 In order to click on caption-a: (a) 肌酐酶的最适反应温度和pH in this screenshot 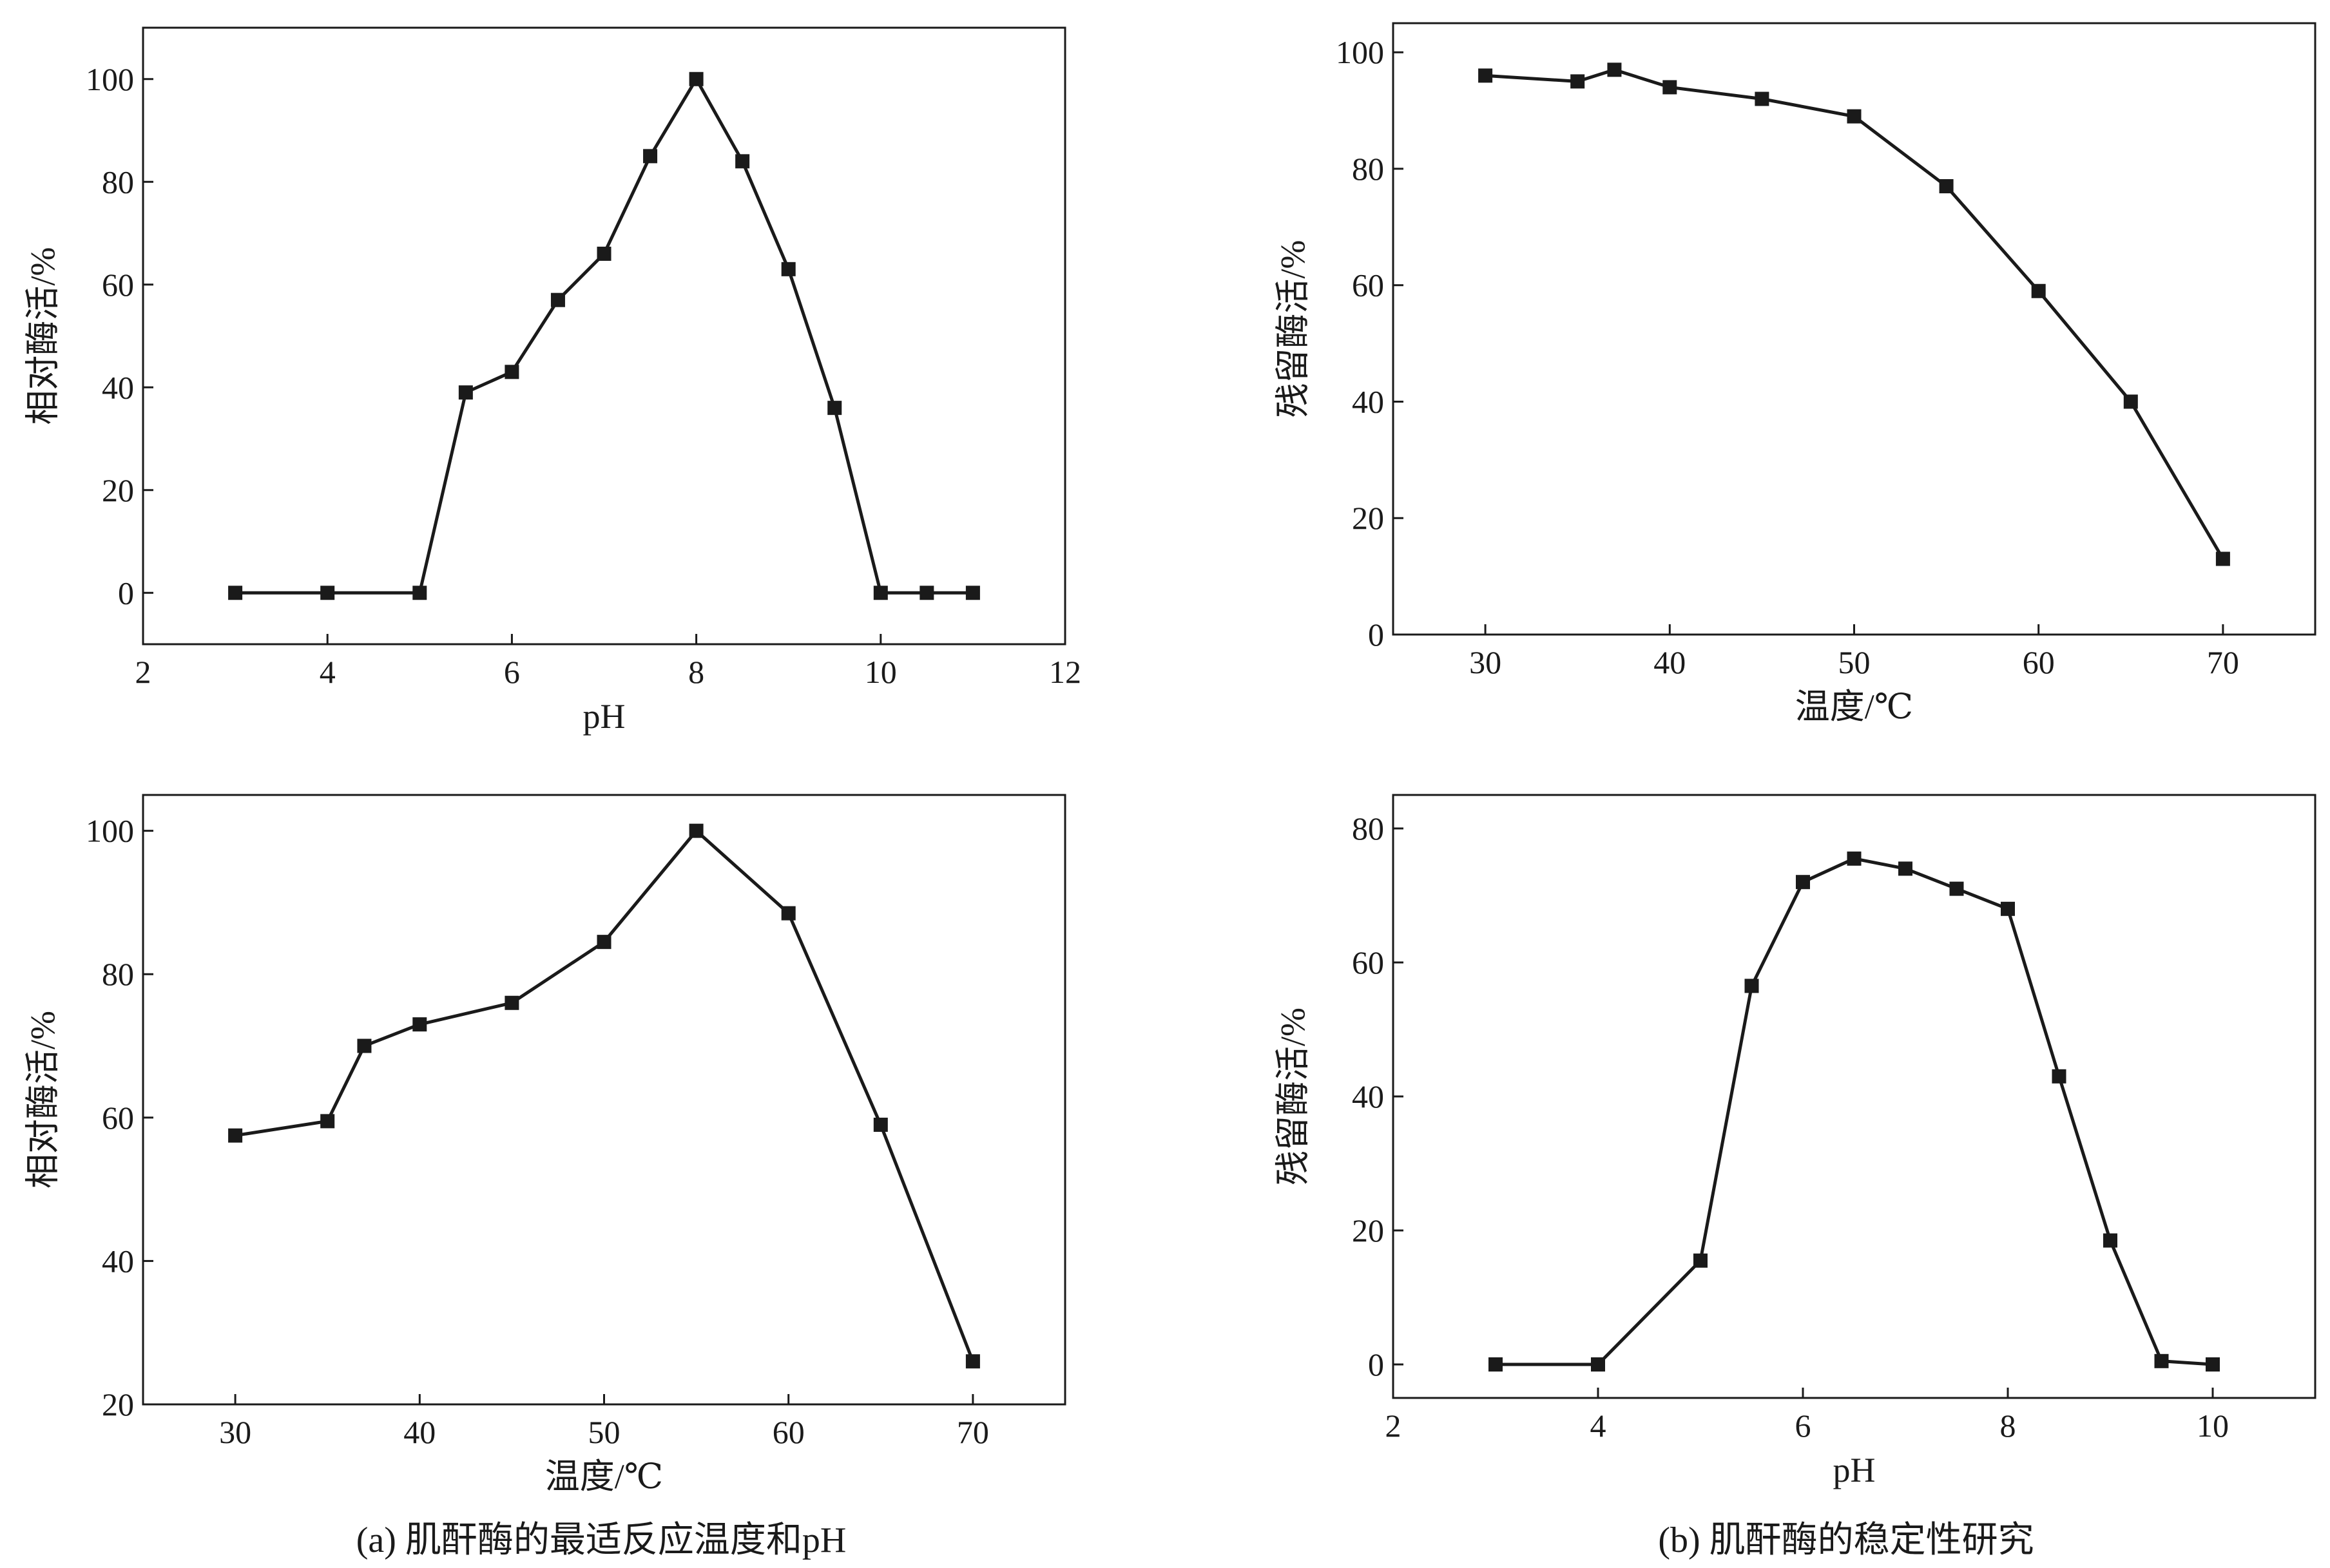, I will do `click(601, 1540)`.